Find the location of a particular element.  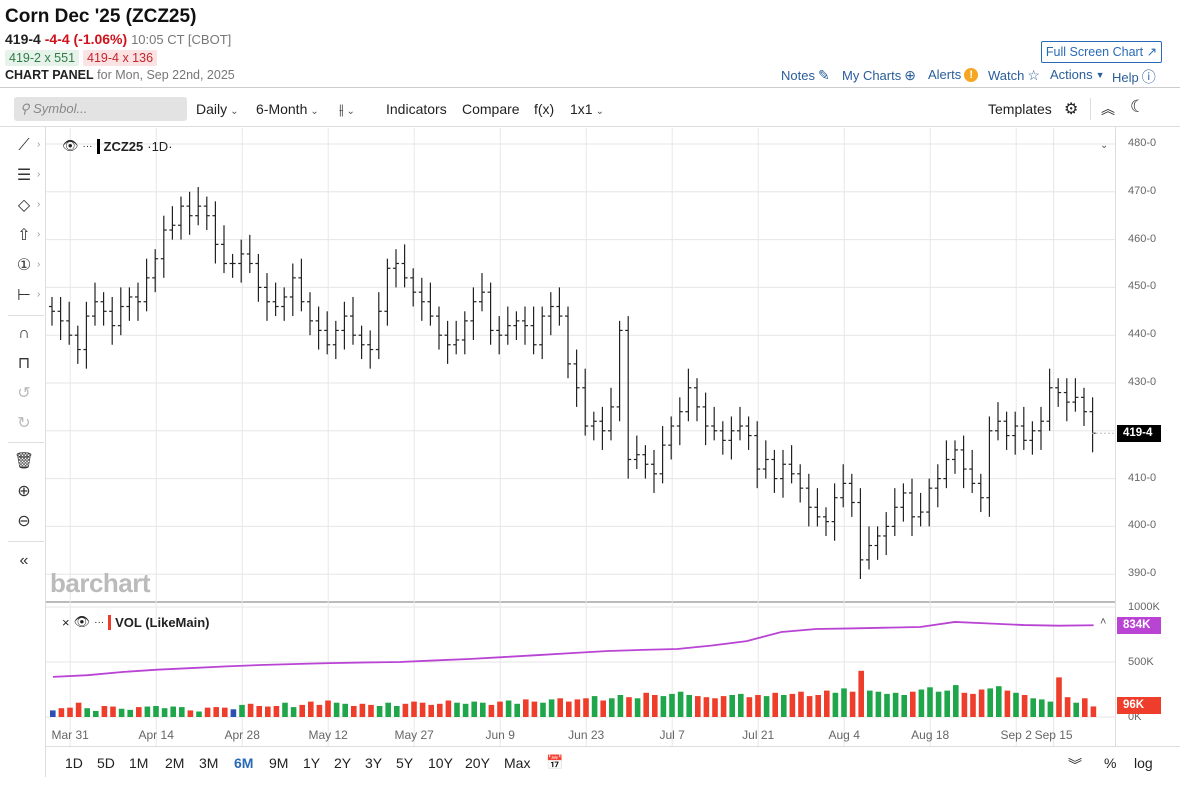

collapse-pane-icon: ⌄ is located at coordinates (1104, 145).